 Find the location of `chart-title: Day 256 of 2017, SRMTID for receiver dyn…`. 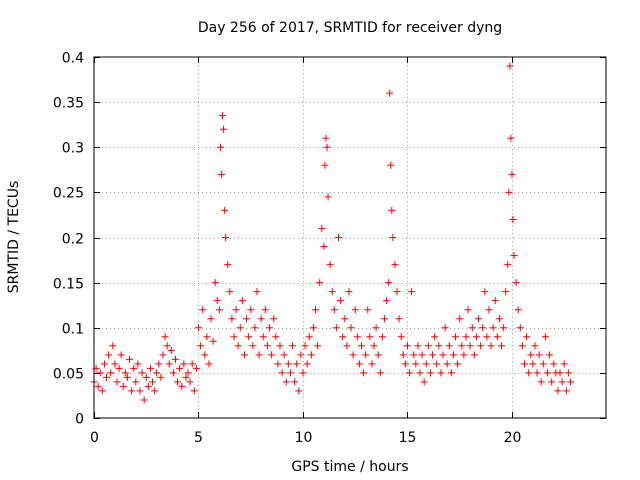

chart-title: Day 256 of 2017, SRMTID for receiver dyn… is located at coordinates (350, 28).